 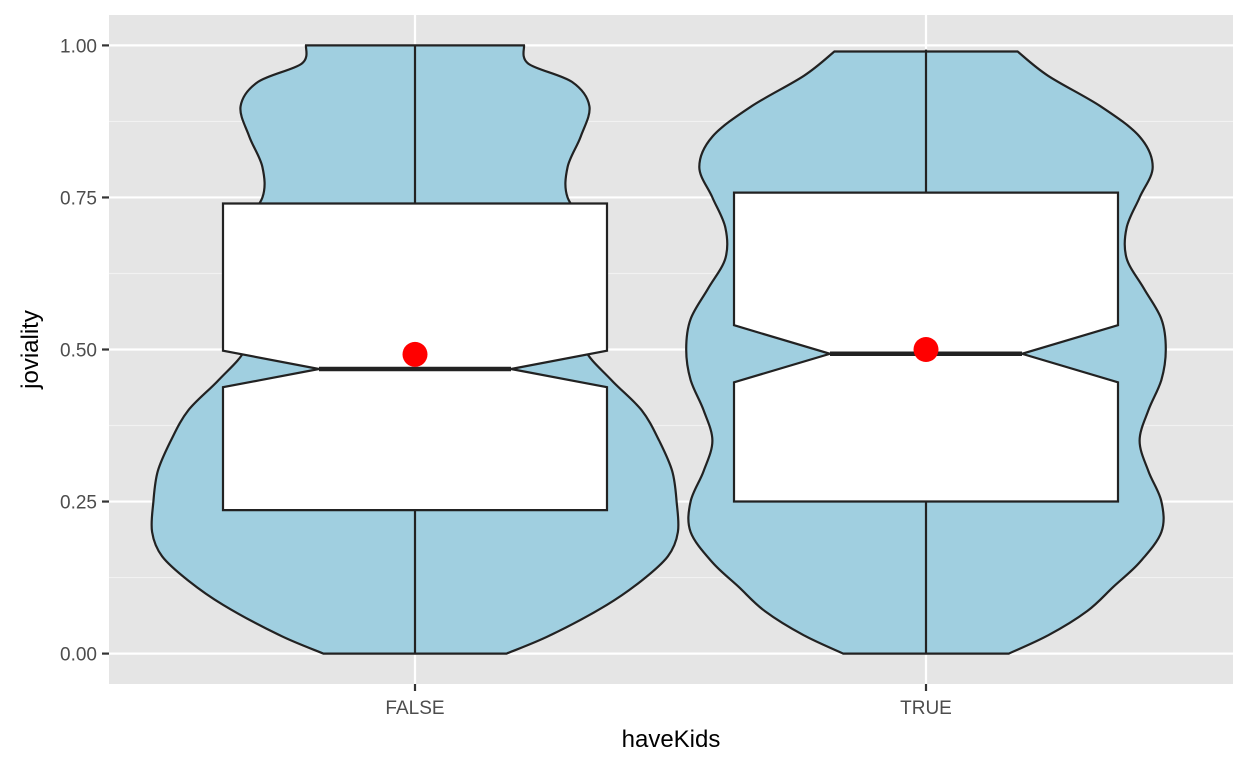 What do you see at coordinates (78, 351) in the screenshot?
I see `y-tick-label: 0.50` at bounding box center [78, 351].